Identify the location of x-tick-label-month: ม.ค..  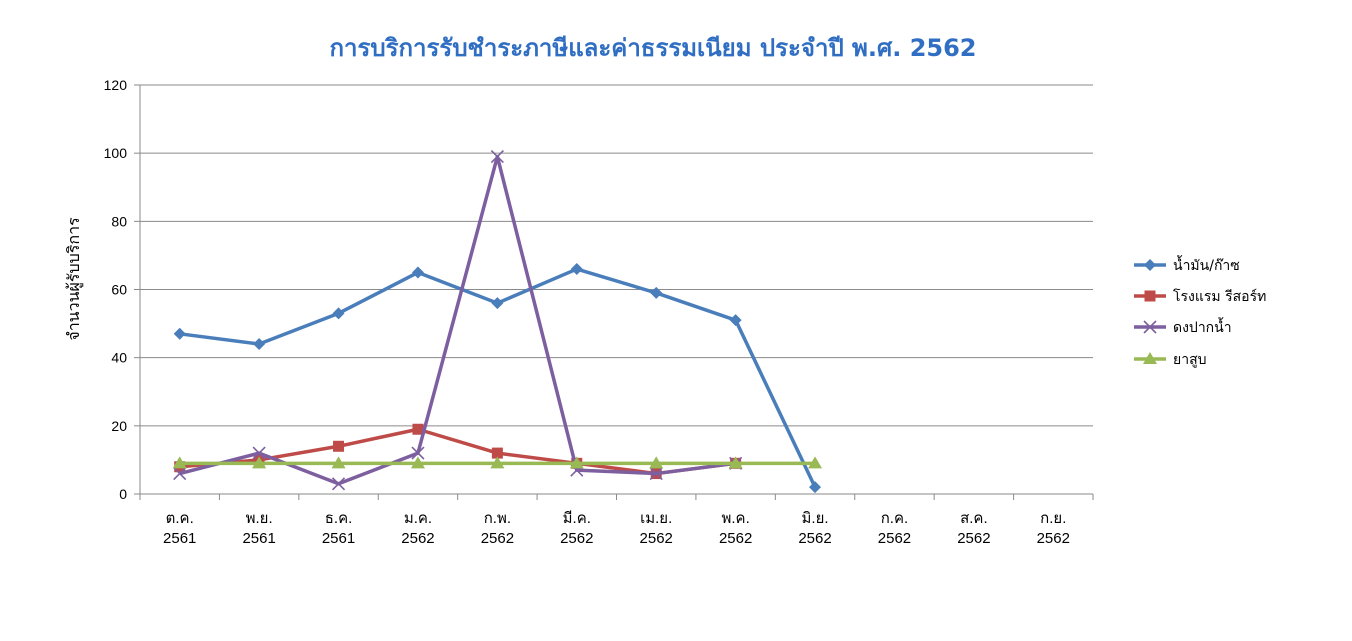
(418, 518).